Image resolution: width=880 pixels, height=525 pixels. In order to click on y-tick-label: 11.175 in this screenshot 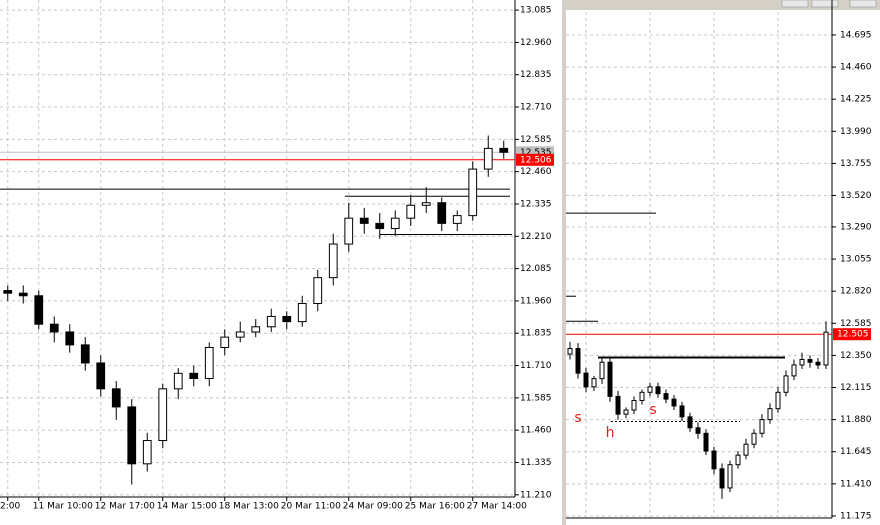, I will do `click(856, 516)`.